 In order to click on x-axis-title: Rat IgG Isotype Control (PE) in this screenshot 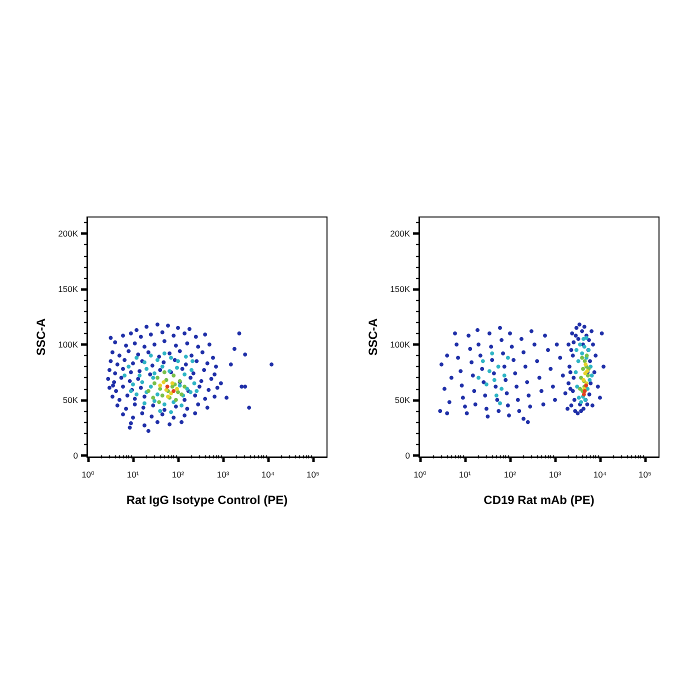, I will do `click(207, 500)`.